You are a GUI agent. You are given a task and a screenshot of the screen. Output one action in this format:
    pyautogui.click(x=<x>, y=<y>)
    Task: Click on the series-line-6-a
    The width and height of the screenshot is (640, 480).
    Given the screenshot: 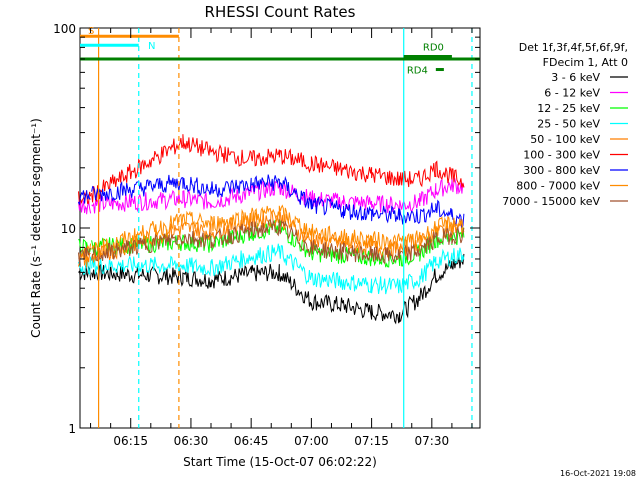 What is the action you would take?
    pyautogui.click(x=85, y=198)
    